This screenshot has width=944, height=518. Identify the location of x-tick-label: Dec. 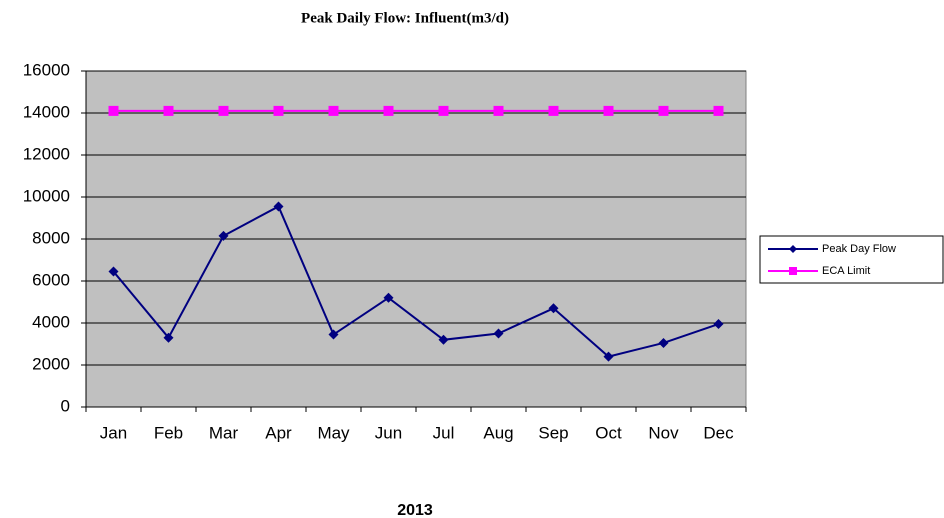
(718, 432).